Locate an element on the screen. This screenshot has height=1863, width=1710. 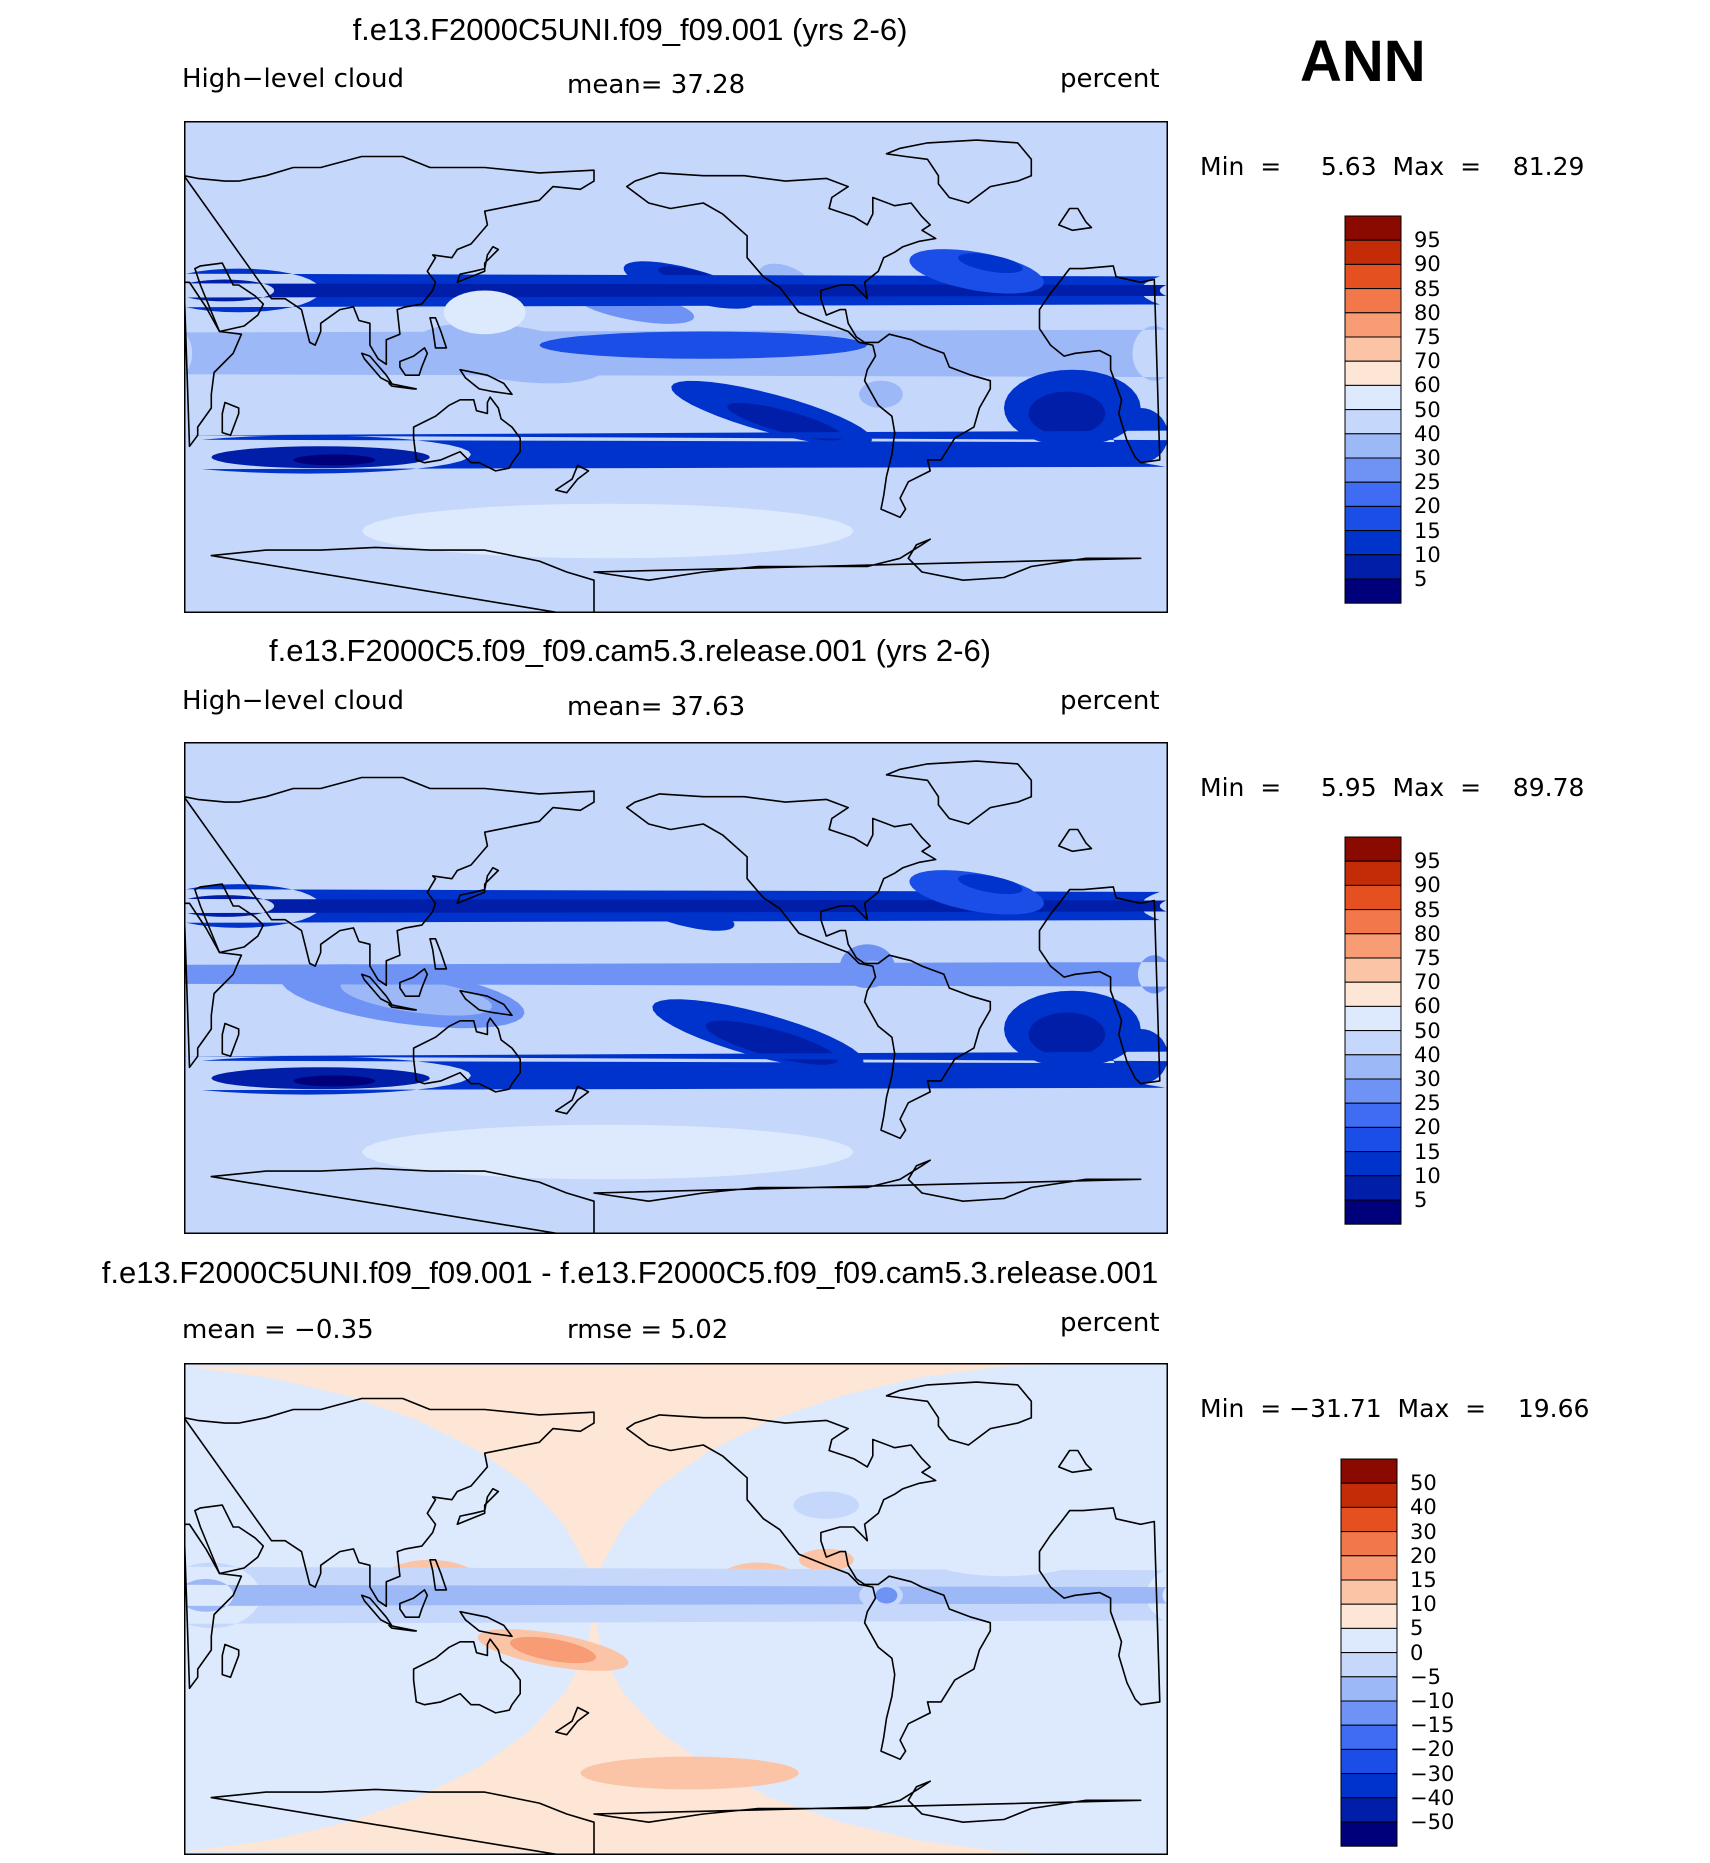
colorbar-label: 60 is located at coordinates (1427, 1006).